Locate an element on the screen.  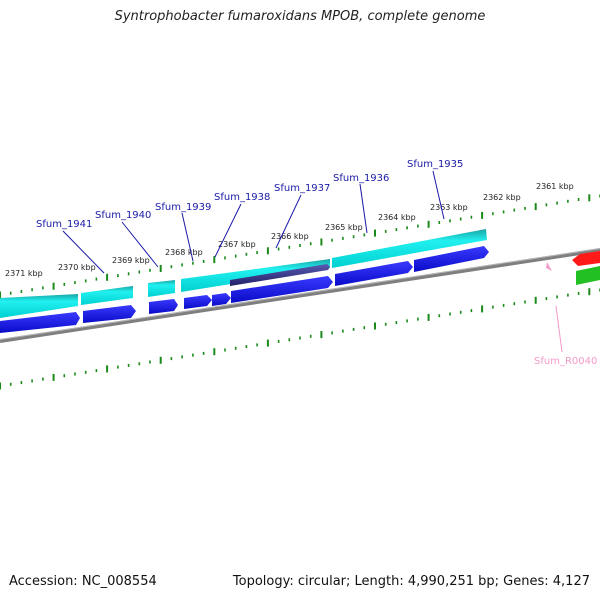
gene-track is located at coordinates (244, 289).